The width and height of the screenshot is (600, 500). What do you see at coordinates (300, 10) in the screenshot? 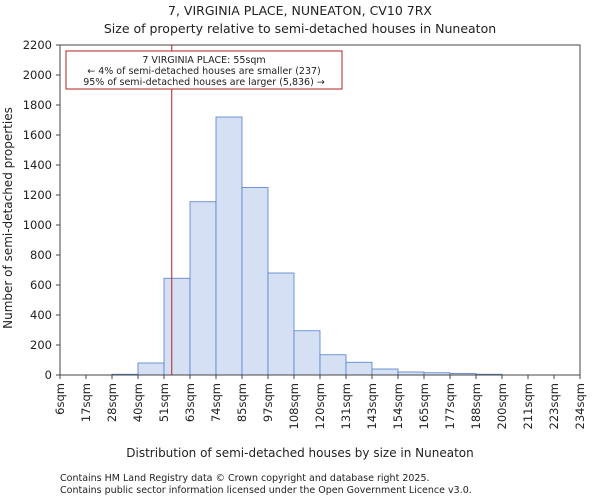
I see `chart-title: 7, VIRGINIA PLACE, NUNEATON, CV10 7RX` at bounding box center [300, 10].